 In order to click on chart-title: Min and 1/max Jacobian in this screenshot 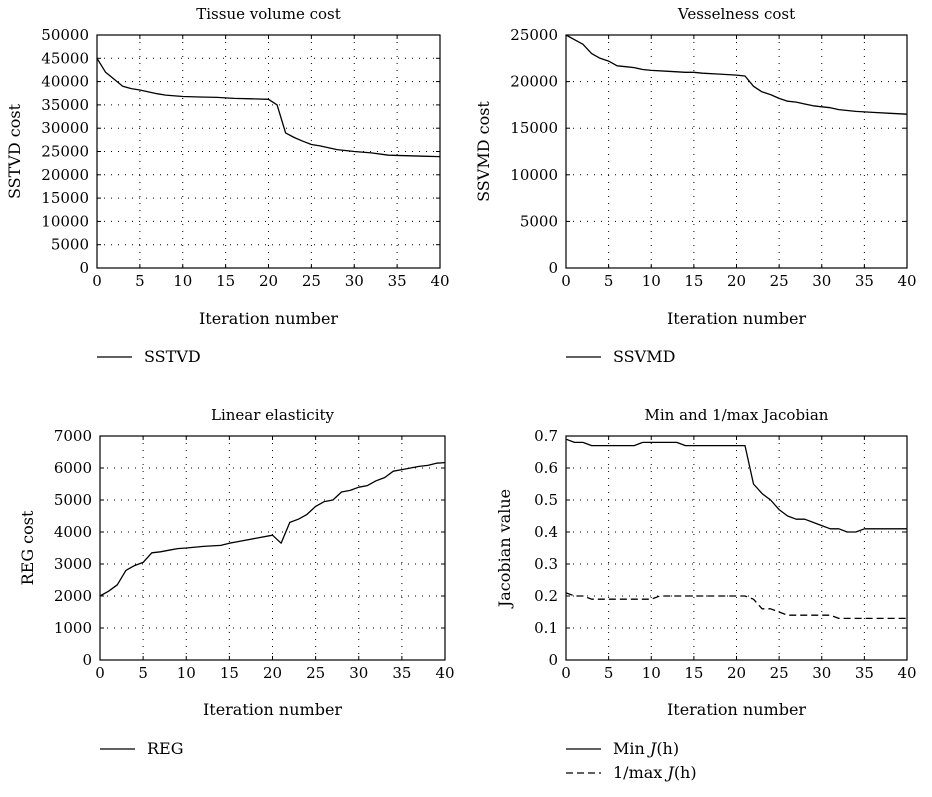, I will do `click(737, 415)`.